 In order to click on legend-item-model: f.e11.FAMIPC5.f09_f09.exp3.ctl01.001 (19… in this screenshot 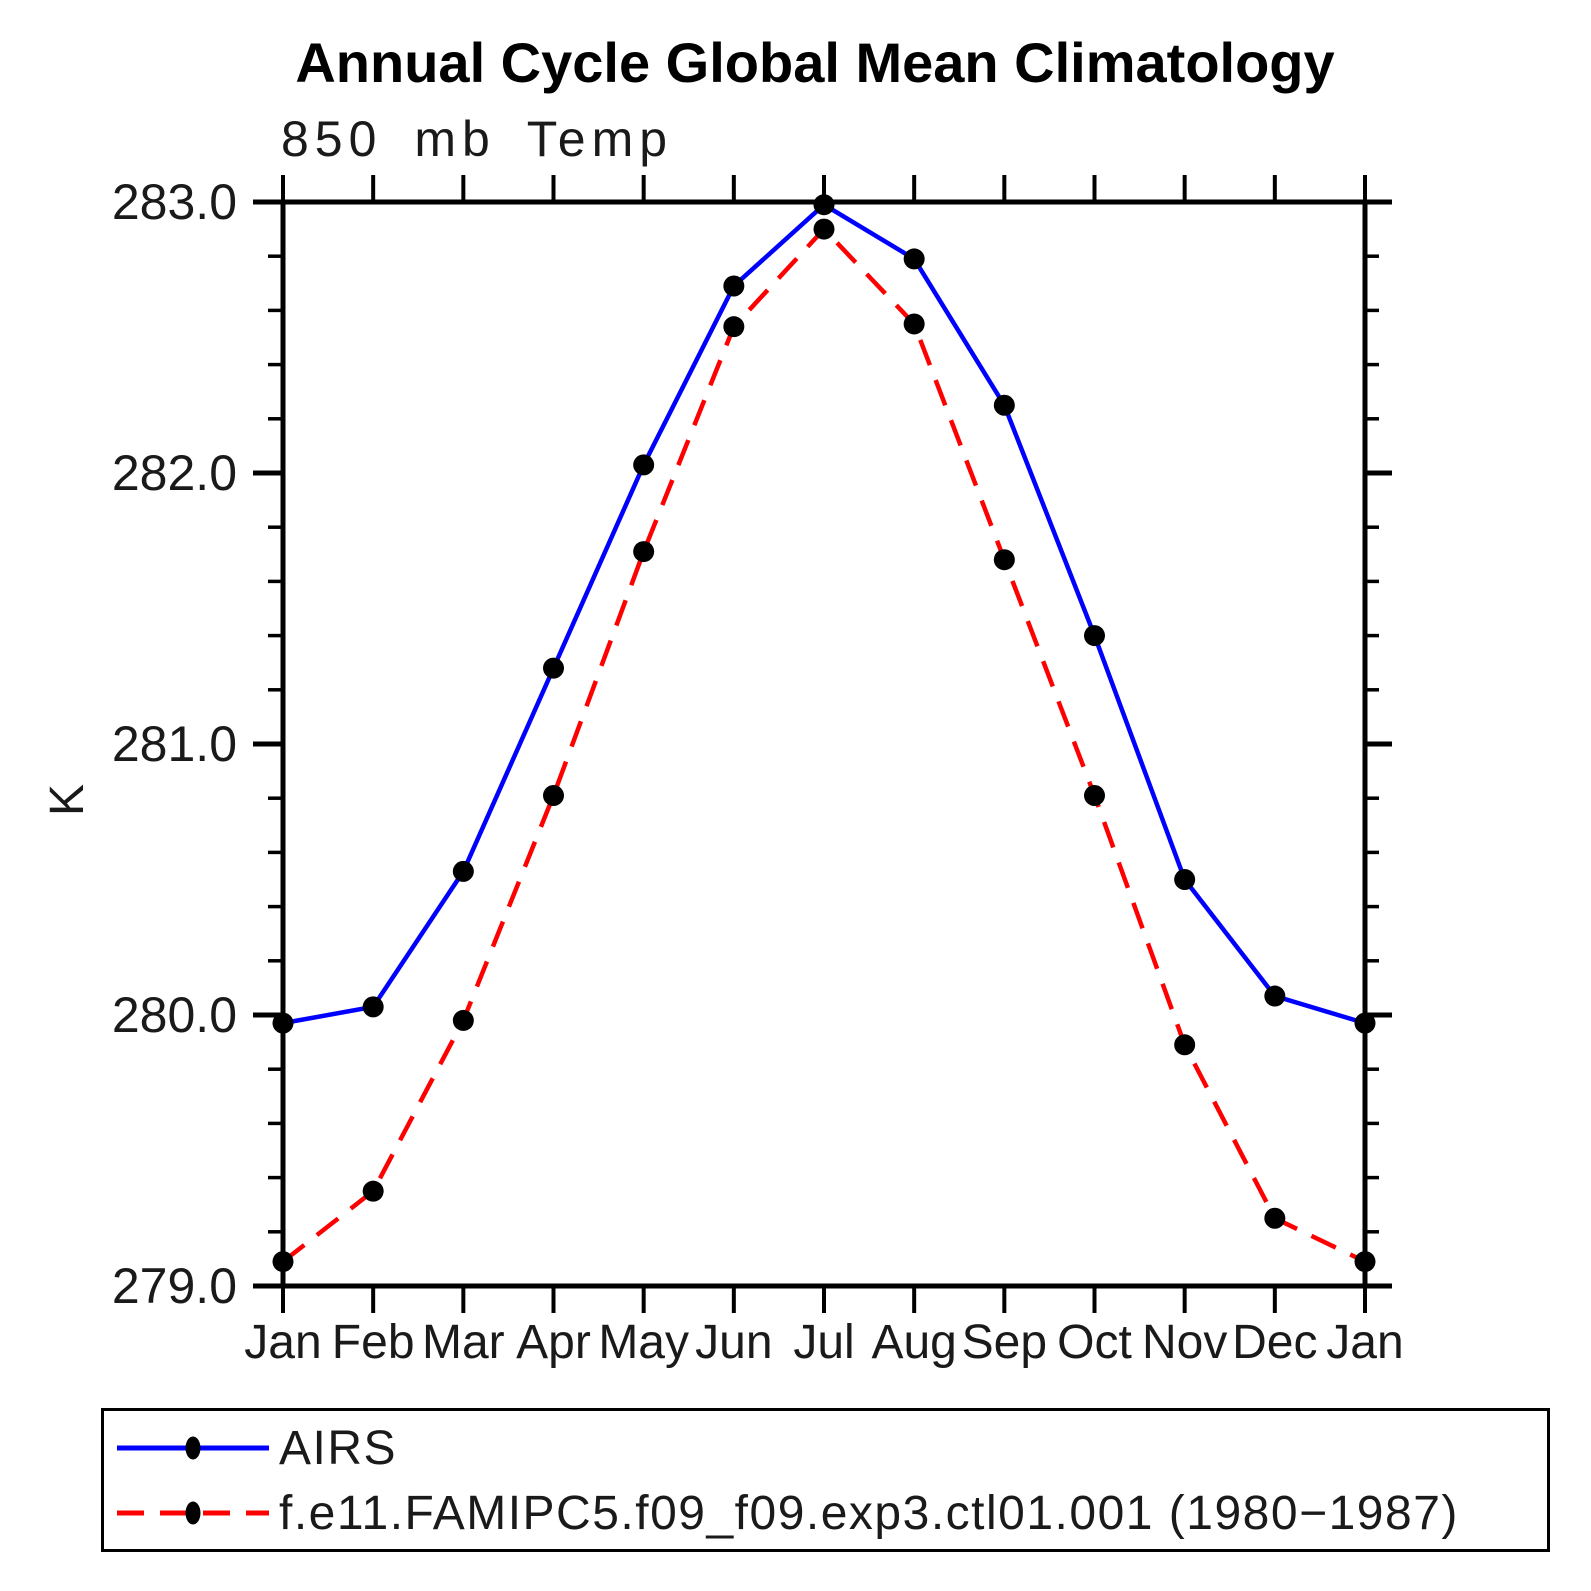, I will do `click(786, 1513)`.